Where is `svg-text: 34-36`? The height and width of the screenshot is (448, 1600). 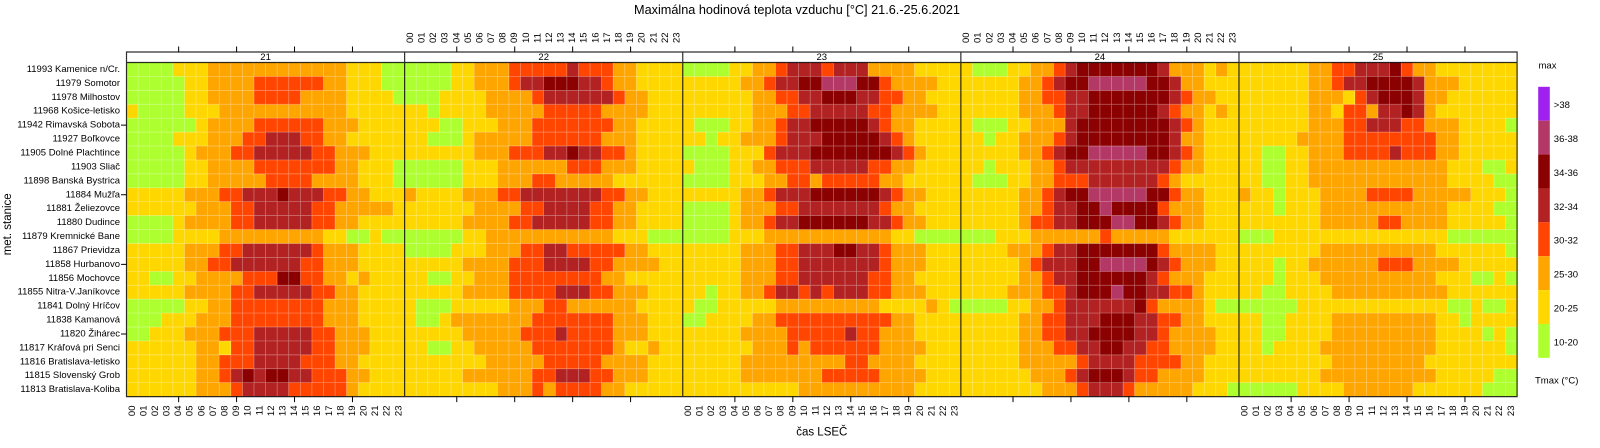 svg-text: 34-36 is located at coordinates (1566, 173).